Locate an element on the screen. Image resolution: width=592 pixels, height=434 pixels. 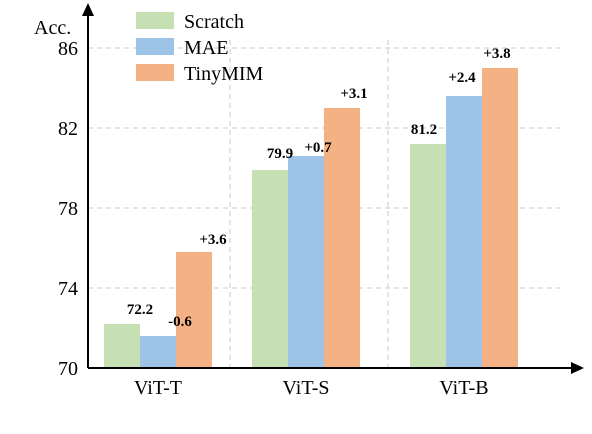
bar-tinymim-vit-s is located at coordinates (342, 238).